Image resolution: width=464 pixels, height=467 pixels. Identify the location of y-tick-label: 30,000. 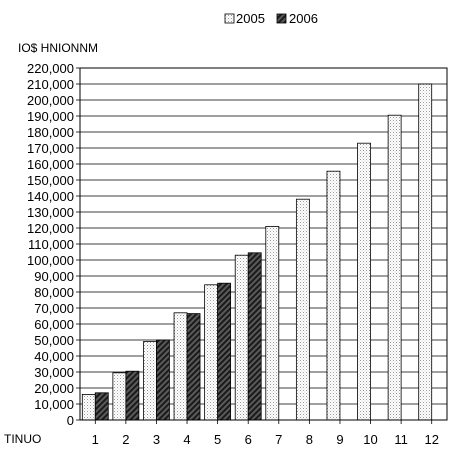
(54, 372).